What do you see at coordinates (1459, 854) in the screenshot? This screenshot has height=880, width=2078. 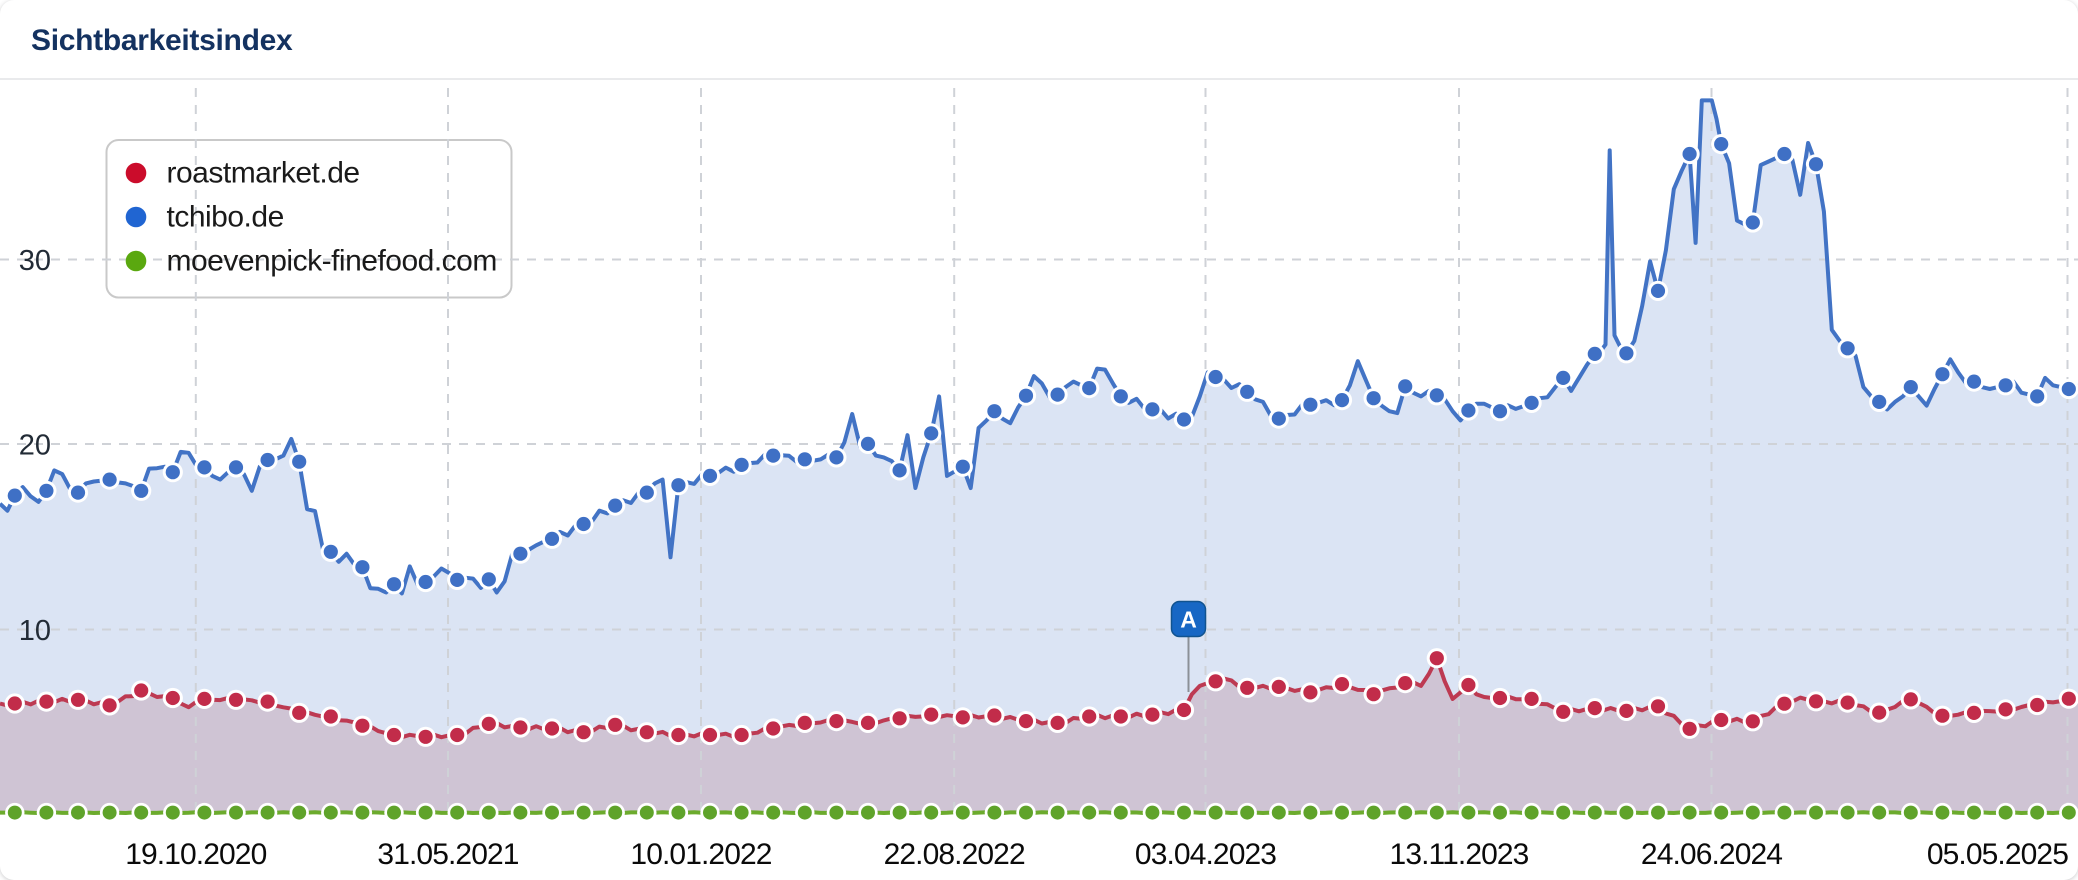 I see `svg-text: 13.11.2023` at bounding box center [1459, 854].